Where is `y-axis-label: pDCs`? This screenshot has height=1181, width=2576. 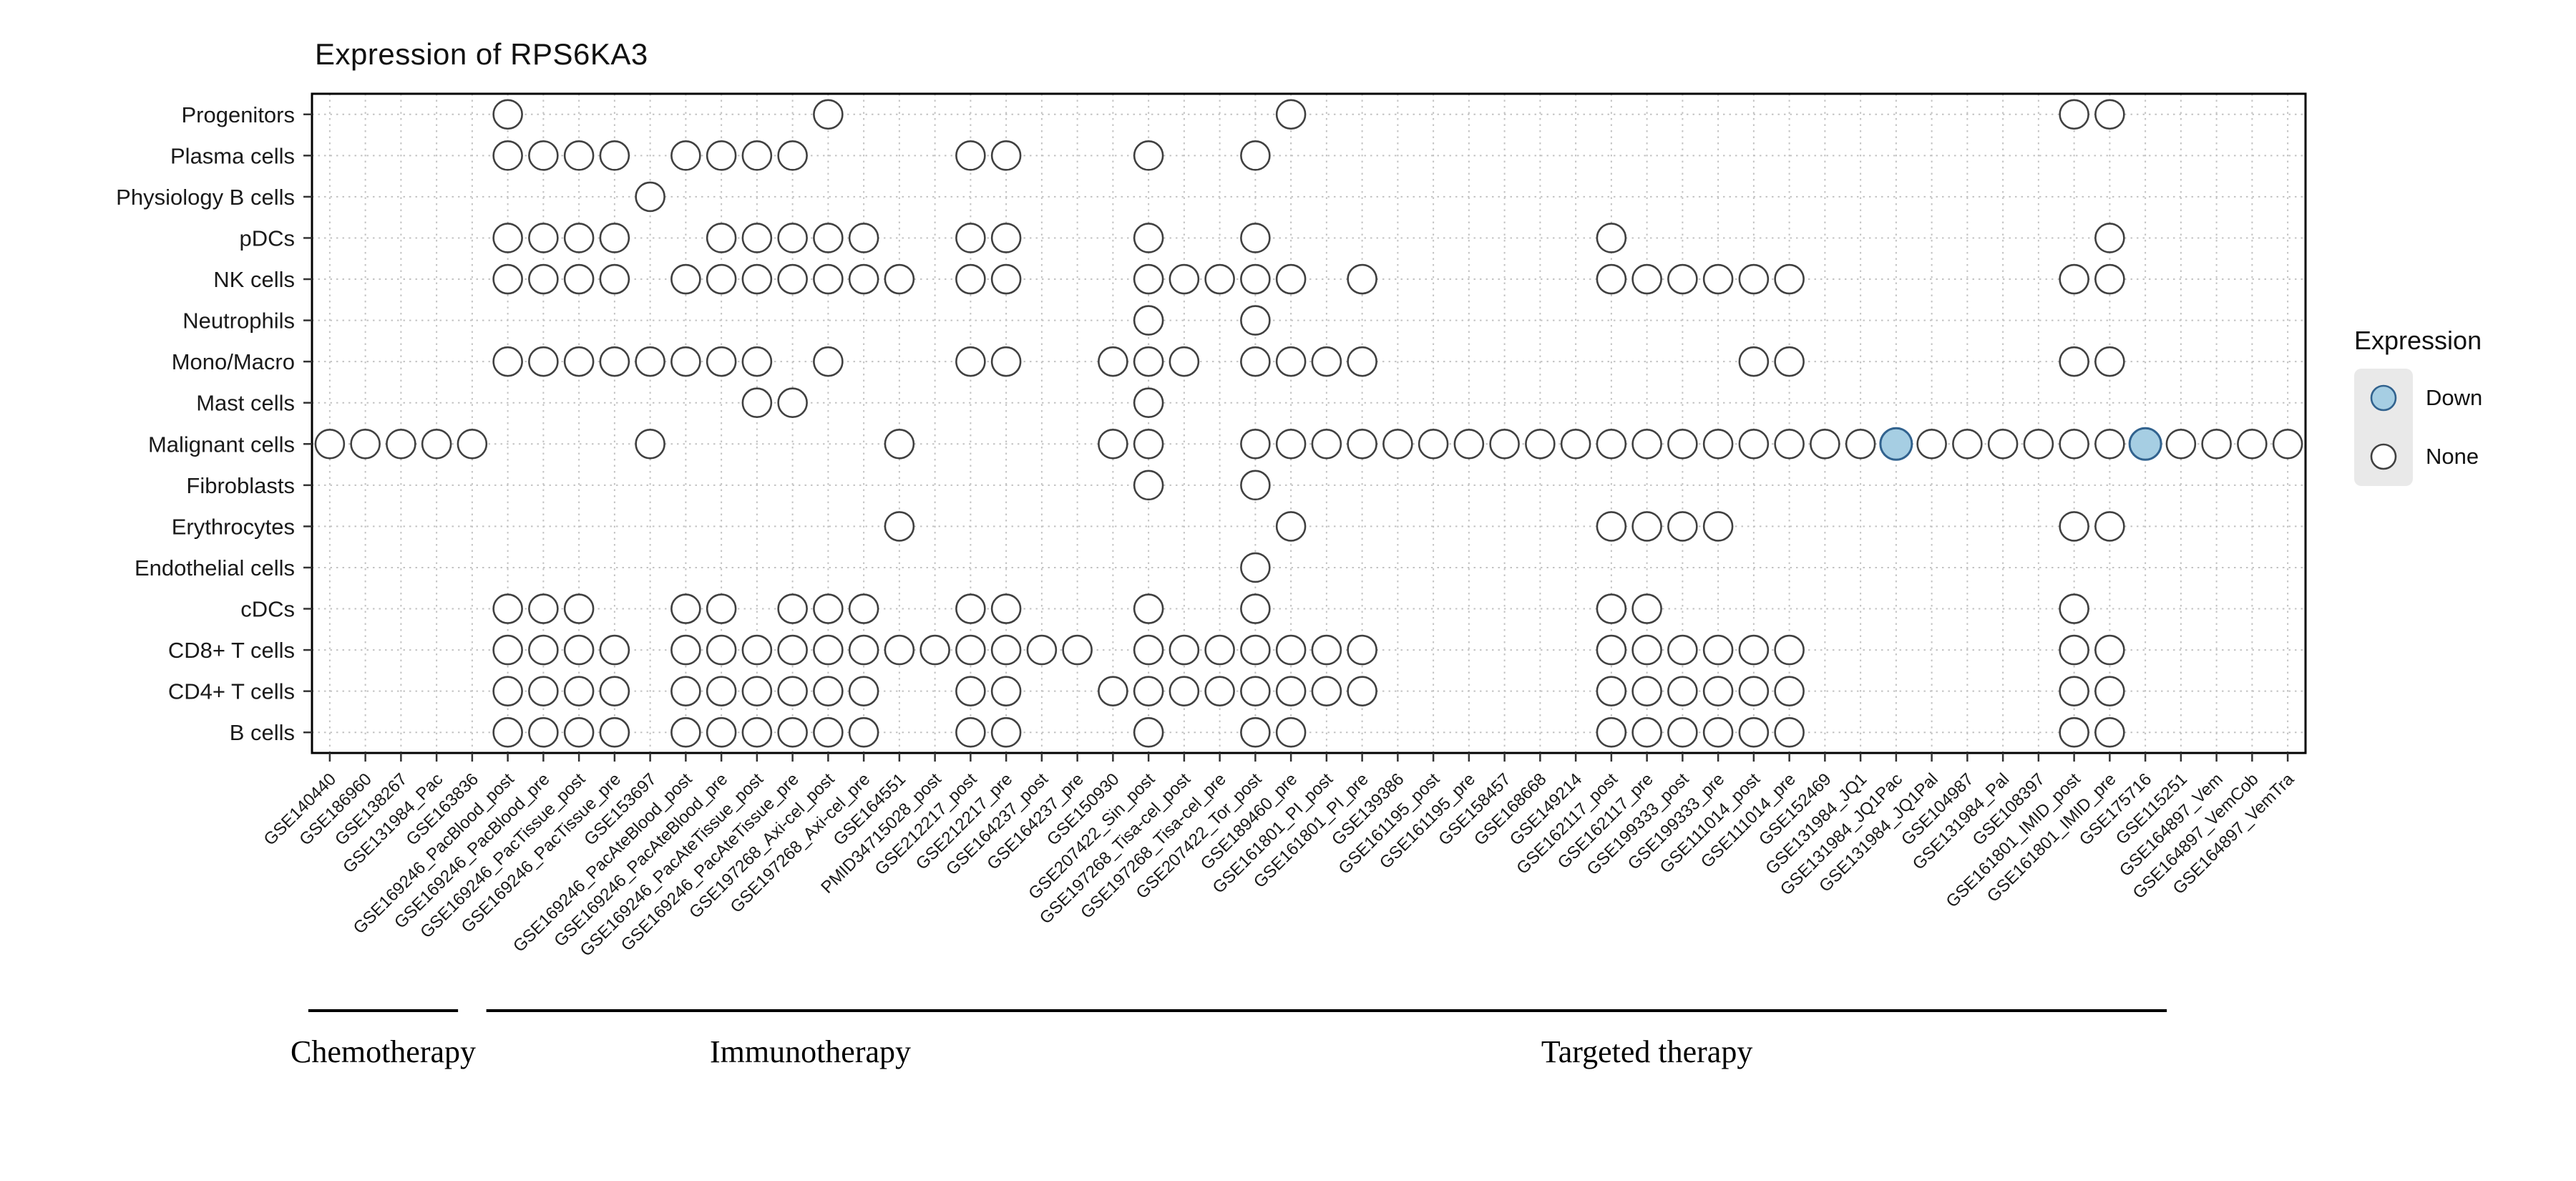
y-axis-label: pDCs is located at coordinates (267, 238).